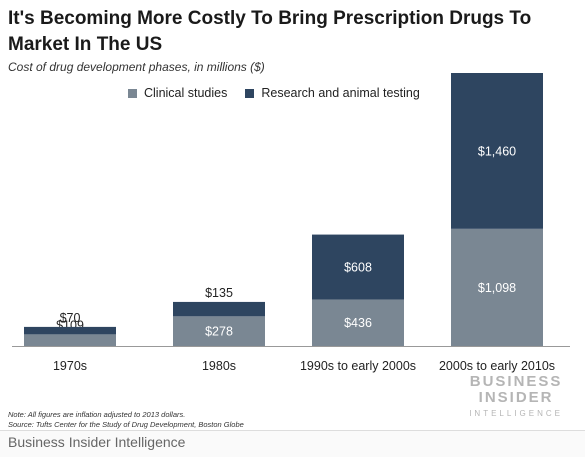 This screenshot has width=585, height=457. I want to click on category-label-3: 2000s to early 2010s, so click(497, 366).